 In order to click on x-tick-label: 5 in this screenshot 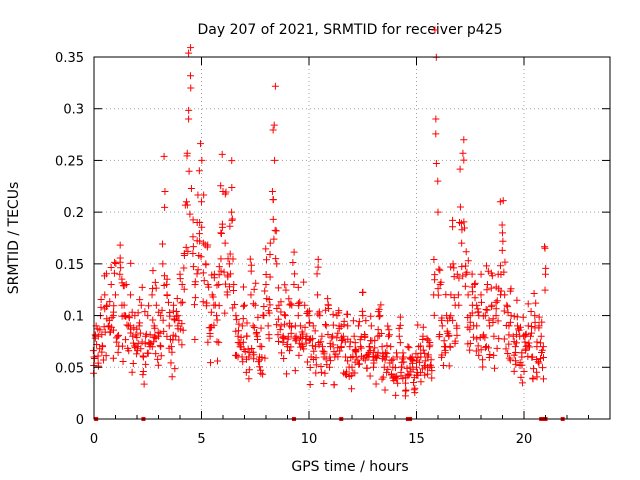, I will do `click(201, 439)`.